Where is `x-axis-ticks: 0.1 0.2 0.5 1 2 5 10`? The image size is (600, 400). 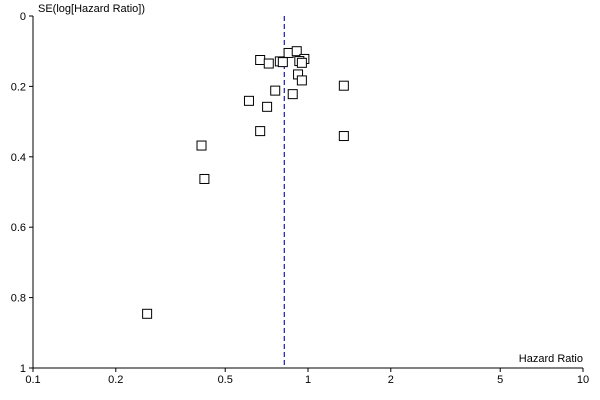
x-axis-ticks: 0.1 0.2 0.5 1 2 5 10 is located at coordinates (307, 377).